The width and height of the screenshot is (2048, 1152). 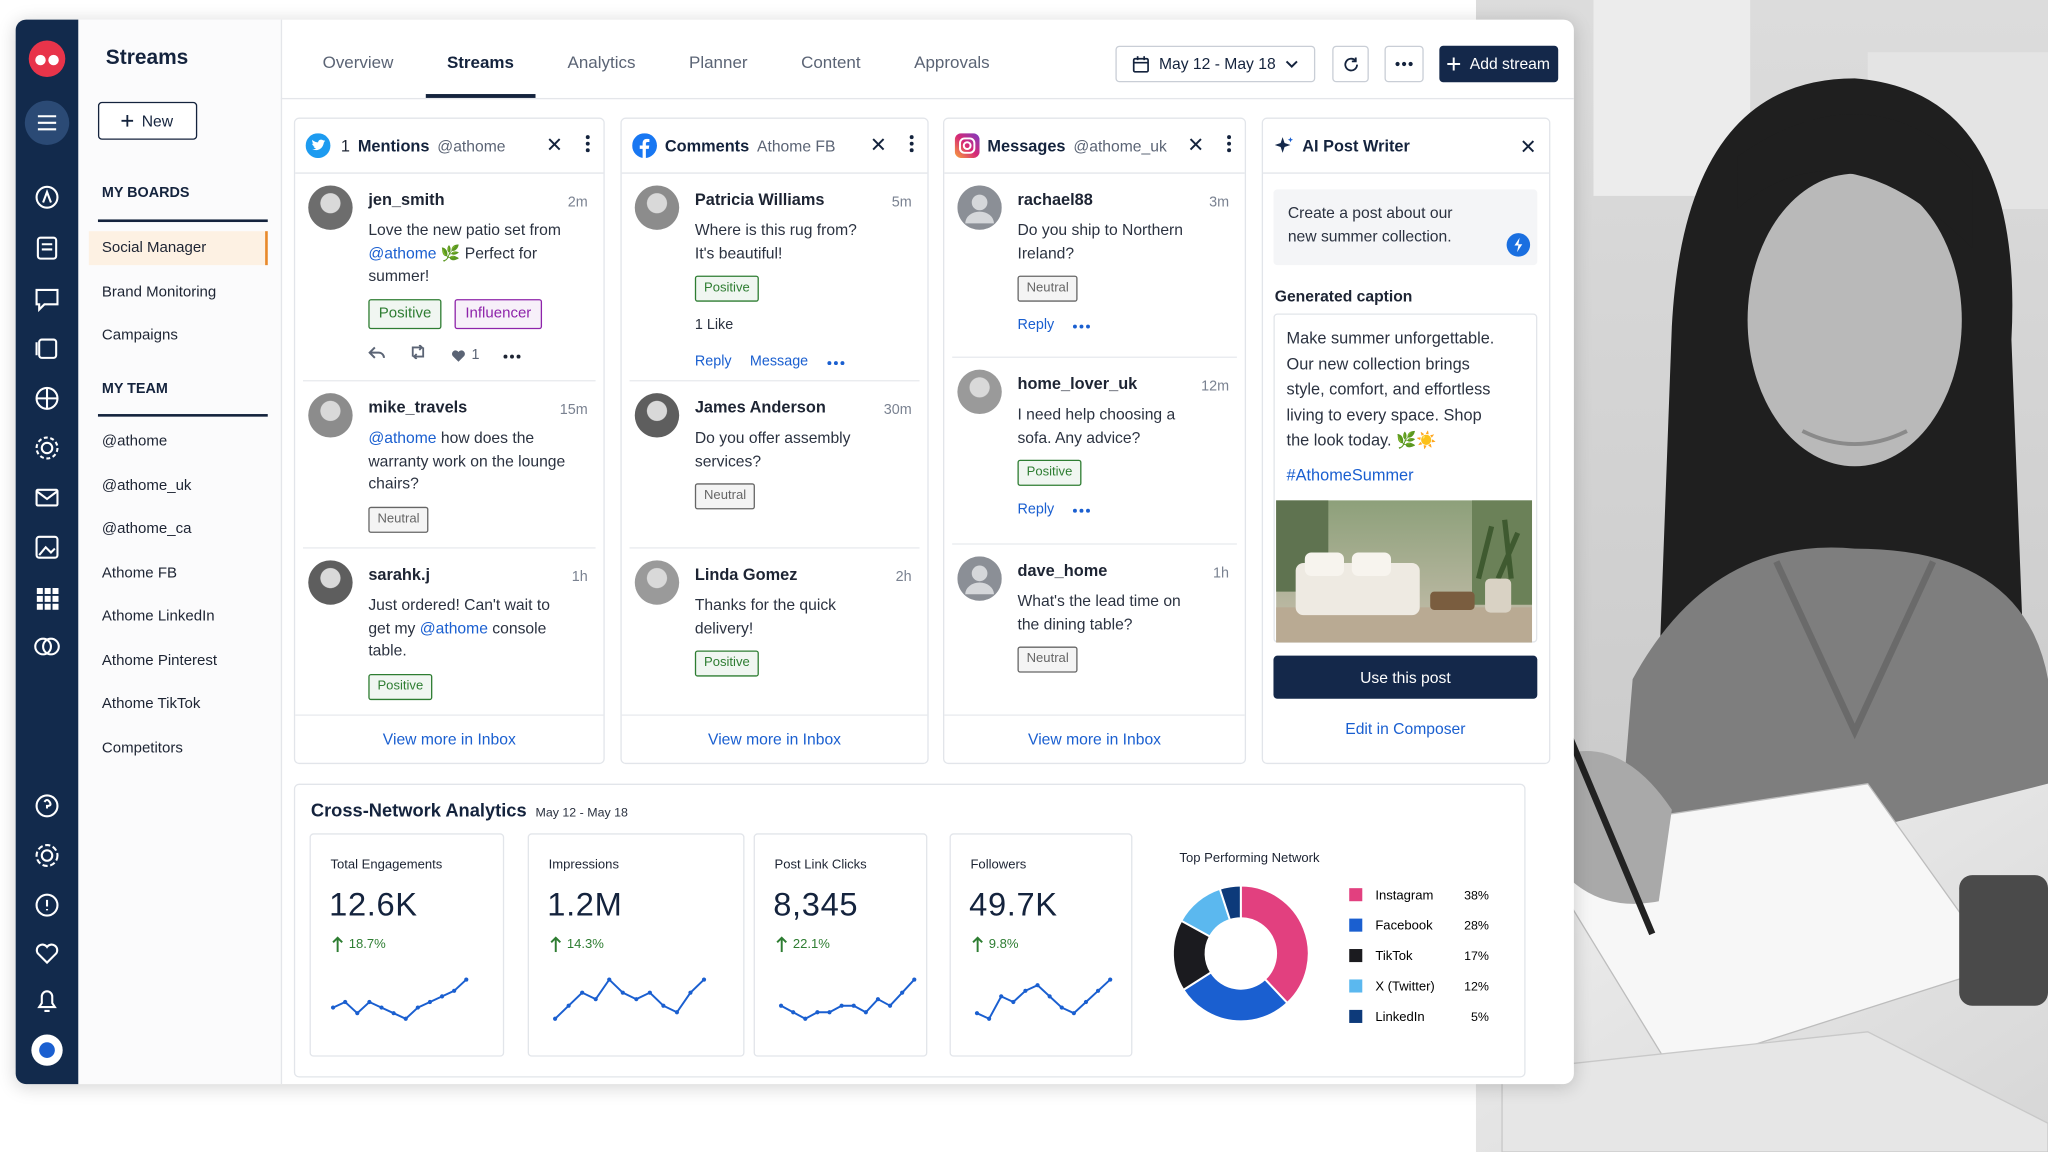 What do you see at coordinates (979, 578) in the screenshot?
I see `default-avatar` at bounding box center [979, 578].